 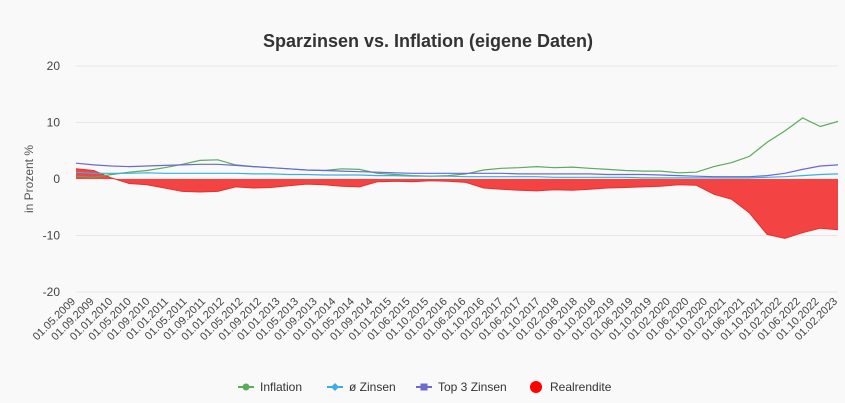 I want to click on legend: Inflation ø Zinsen Top 3 Zinsen Realrendite, so click(x=425, y=387).